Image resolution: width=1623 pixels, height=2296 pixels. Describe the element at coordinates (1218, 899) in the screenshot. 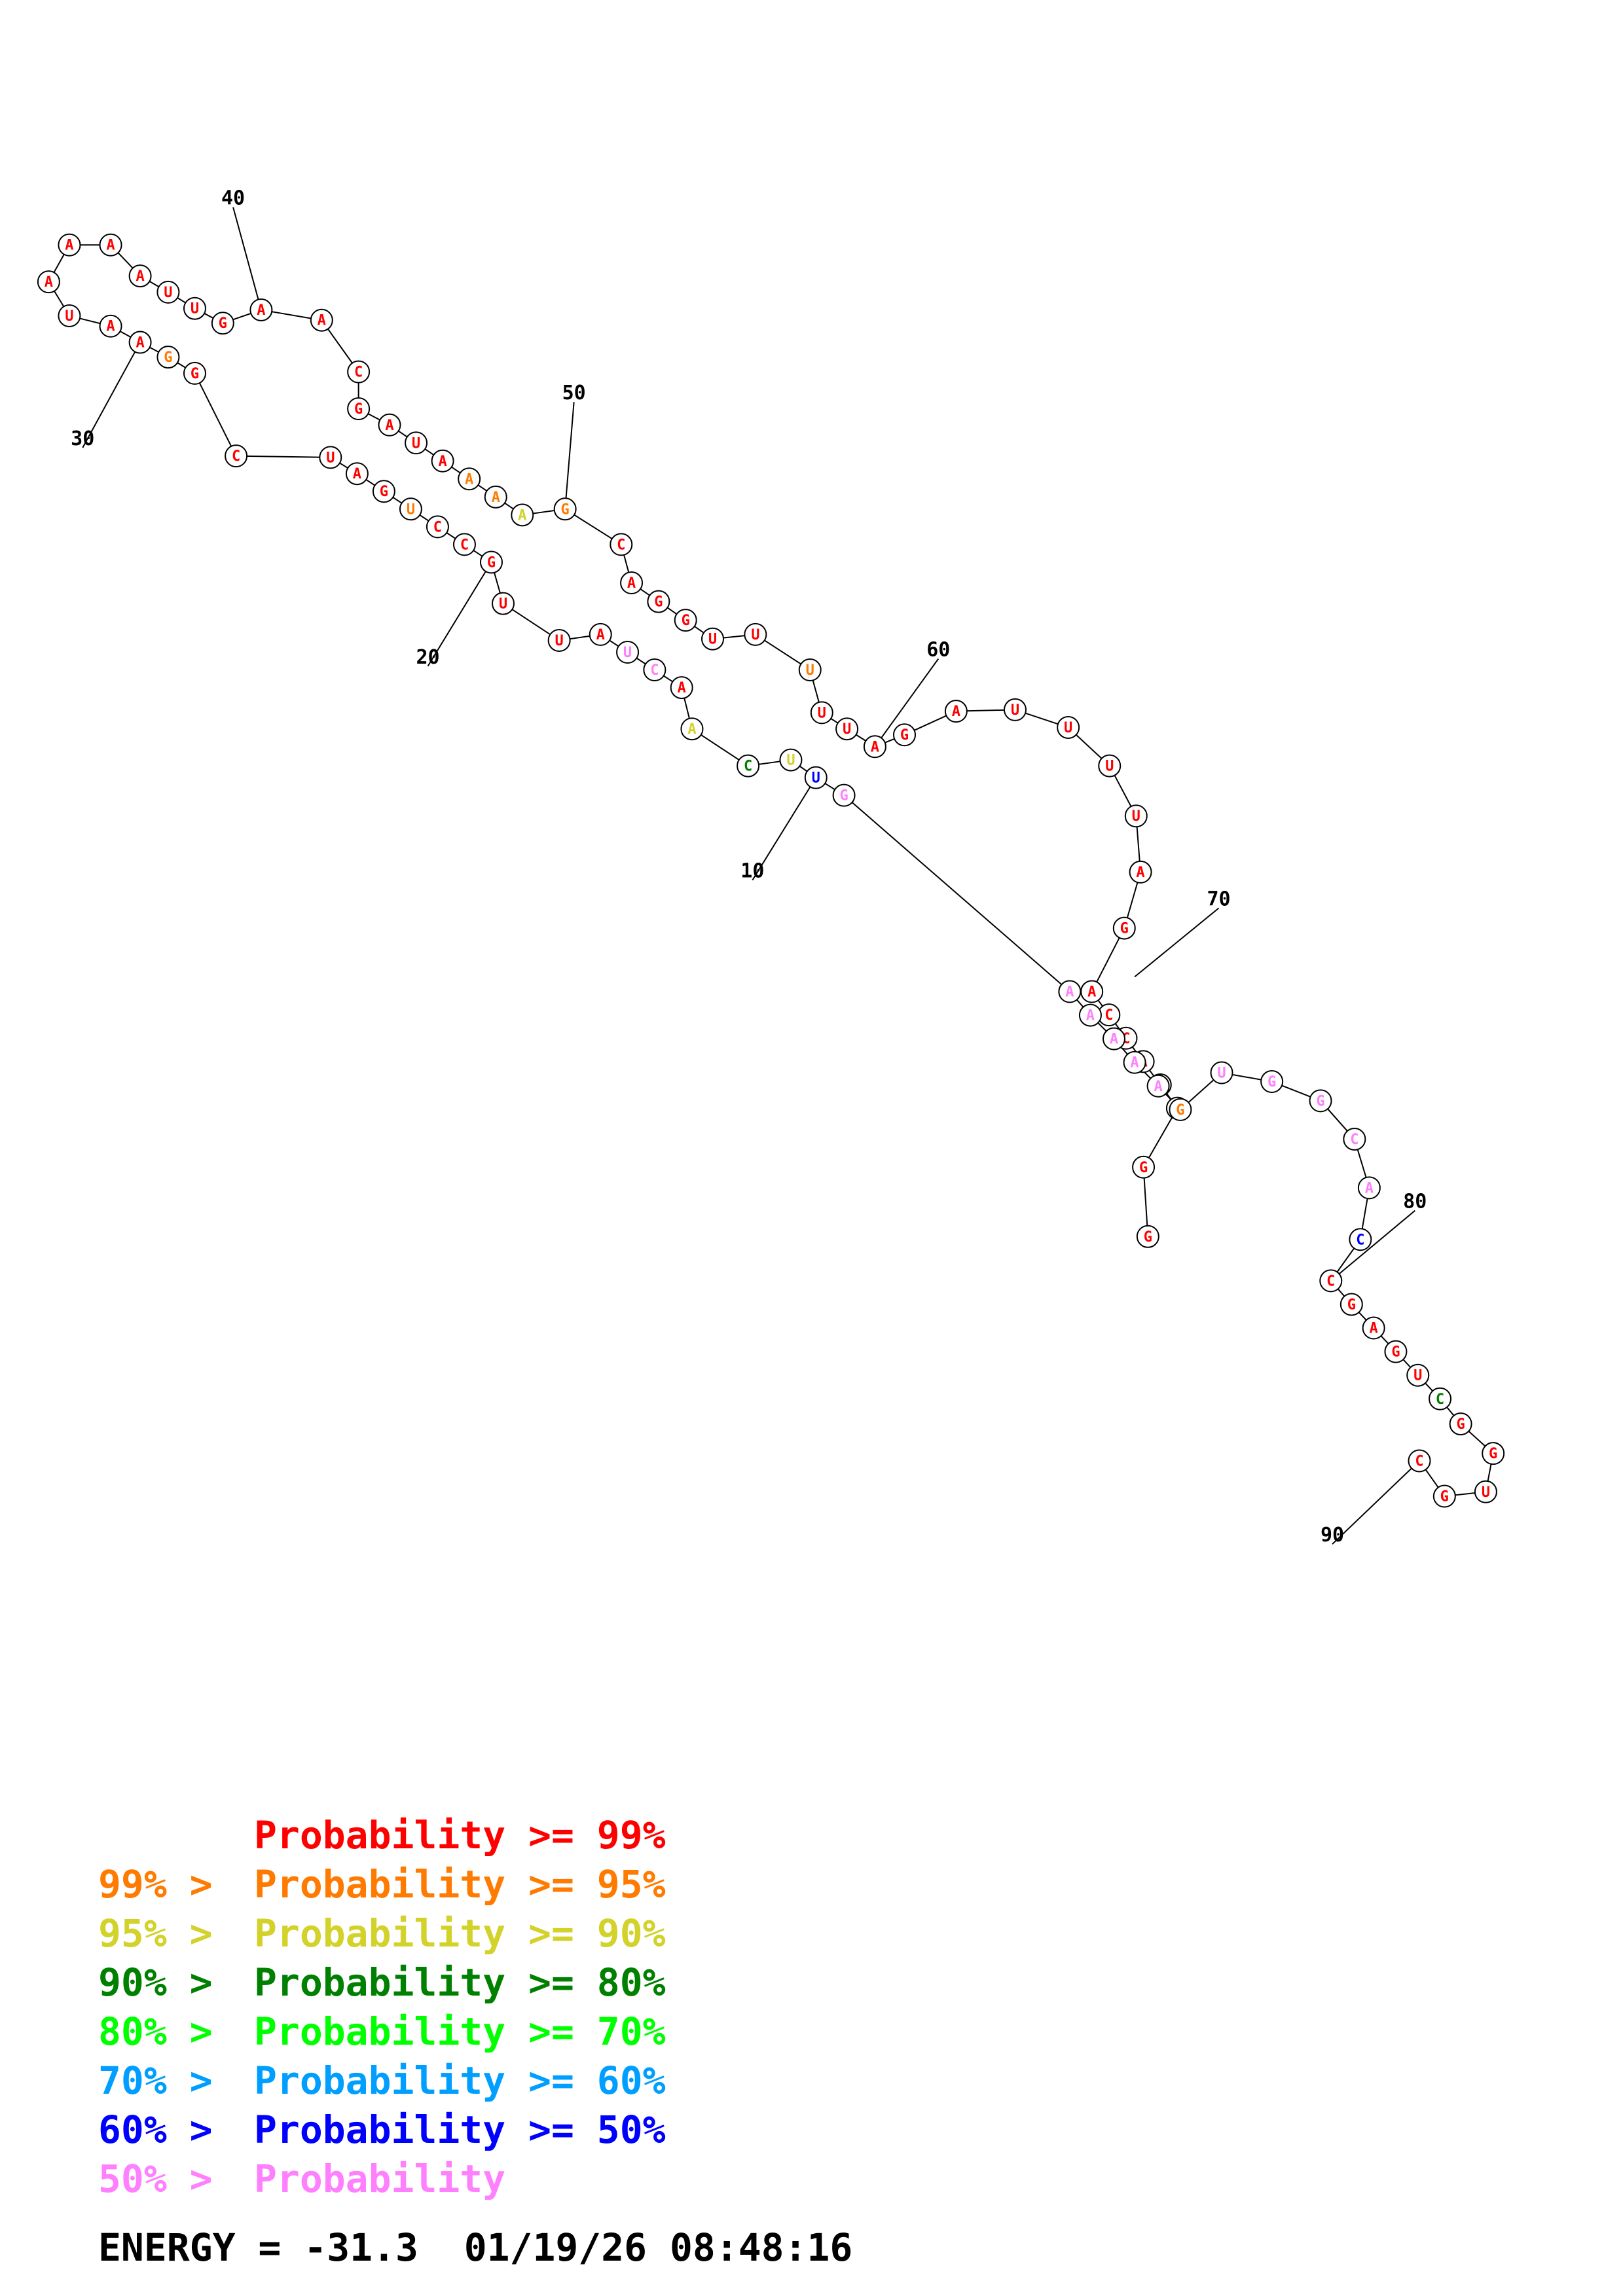

I see `index-tick-label: 70` at that location.